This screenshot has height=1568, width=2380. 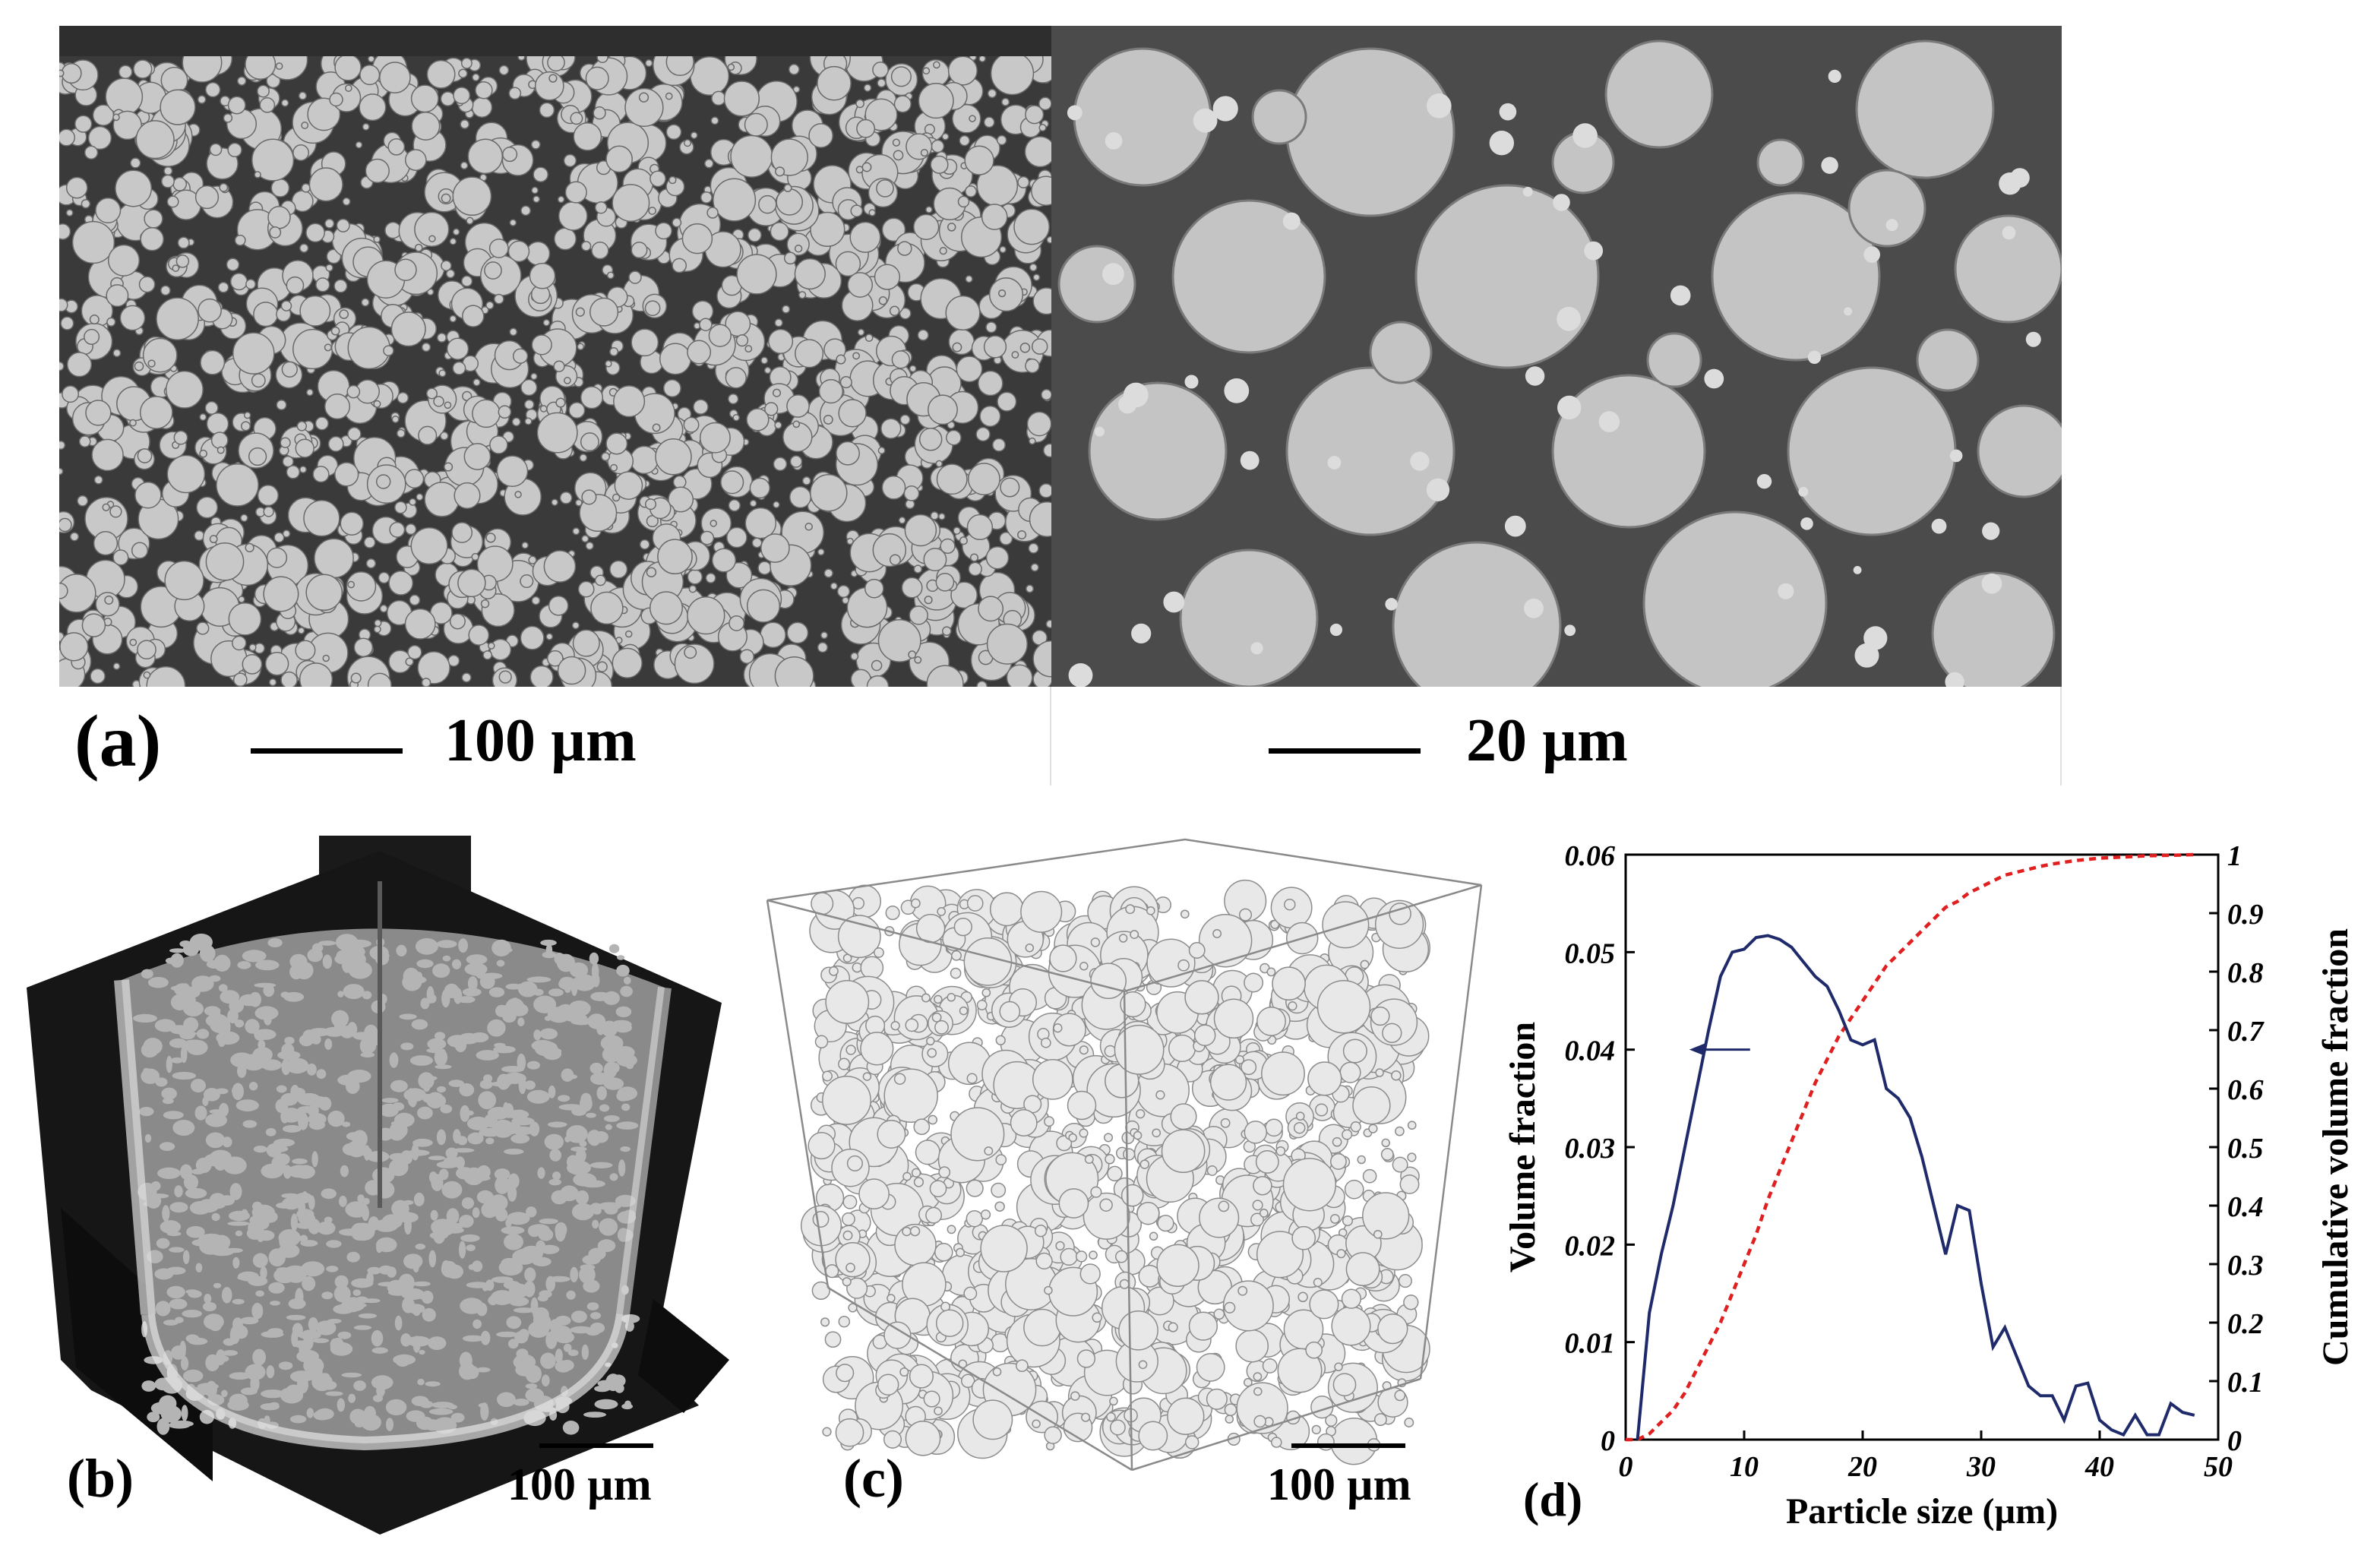 I want to click on plot-frame, so click(x=1922, y=1147).